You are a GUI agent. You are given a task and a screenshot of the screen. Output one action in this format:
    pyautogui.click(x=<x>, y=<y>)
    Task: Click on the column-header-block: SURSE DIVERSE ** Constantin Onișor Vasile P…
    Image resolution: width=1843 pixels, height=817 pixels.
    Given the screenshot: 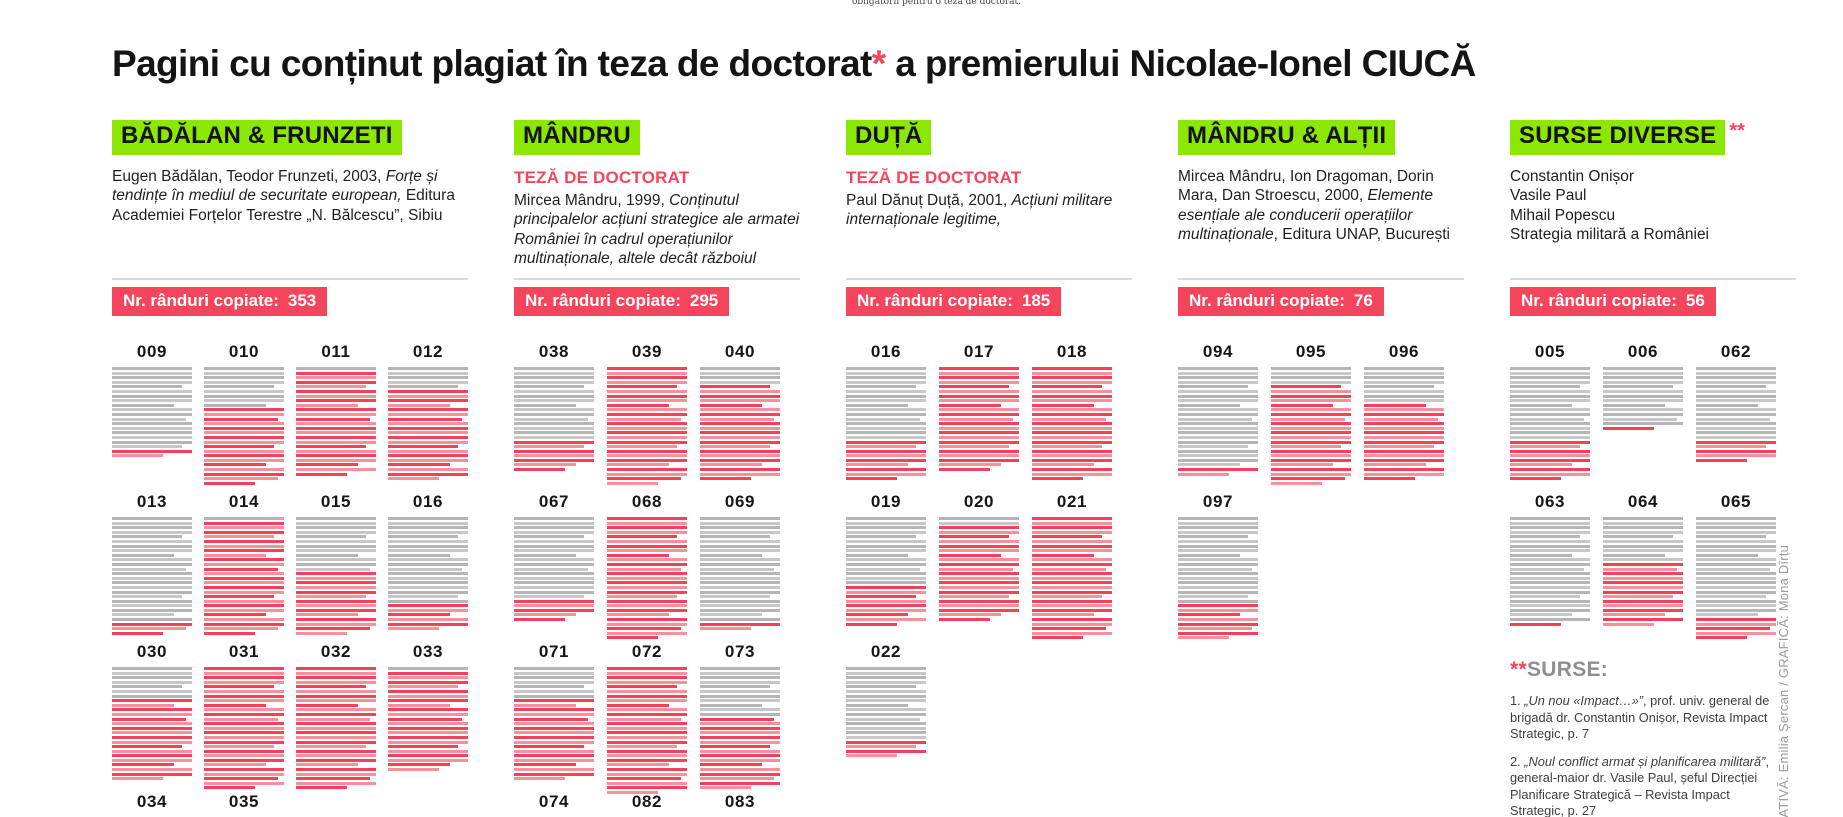 What is the action you would take?
    pyautogui.click(x=1653, y=199)
    